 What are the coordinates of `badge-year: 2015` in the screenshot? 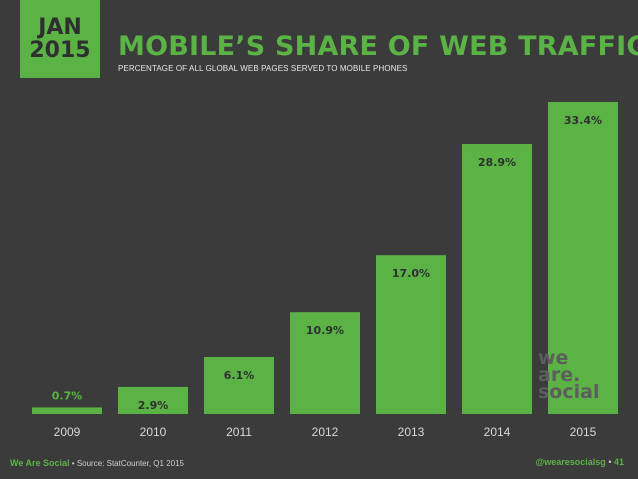 It's located at (60, 50).